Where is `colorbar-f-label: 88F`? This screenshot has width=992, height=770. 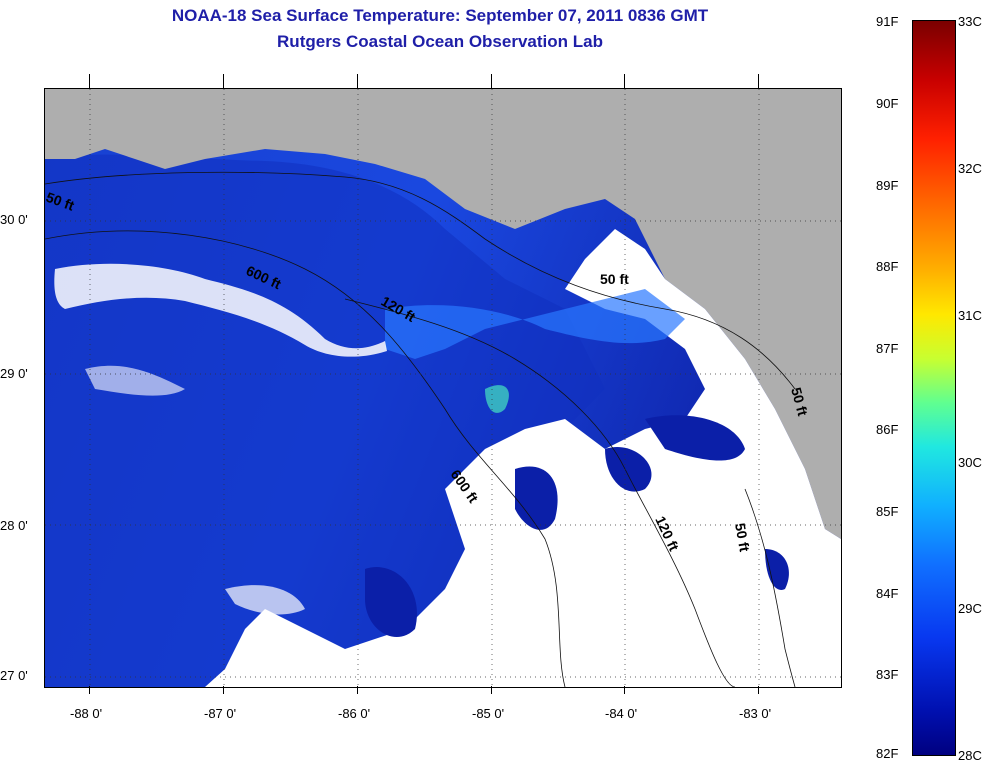
colorbar-f-label: 88F is located at coordinates (887, 266).